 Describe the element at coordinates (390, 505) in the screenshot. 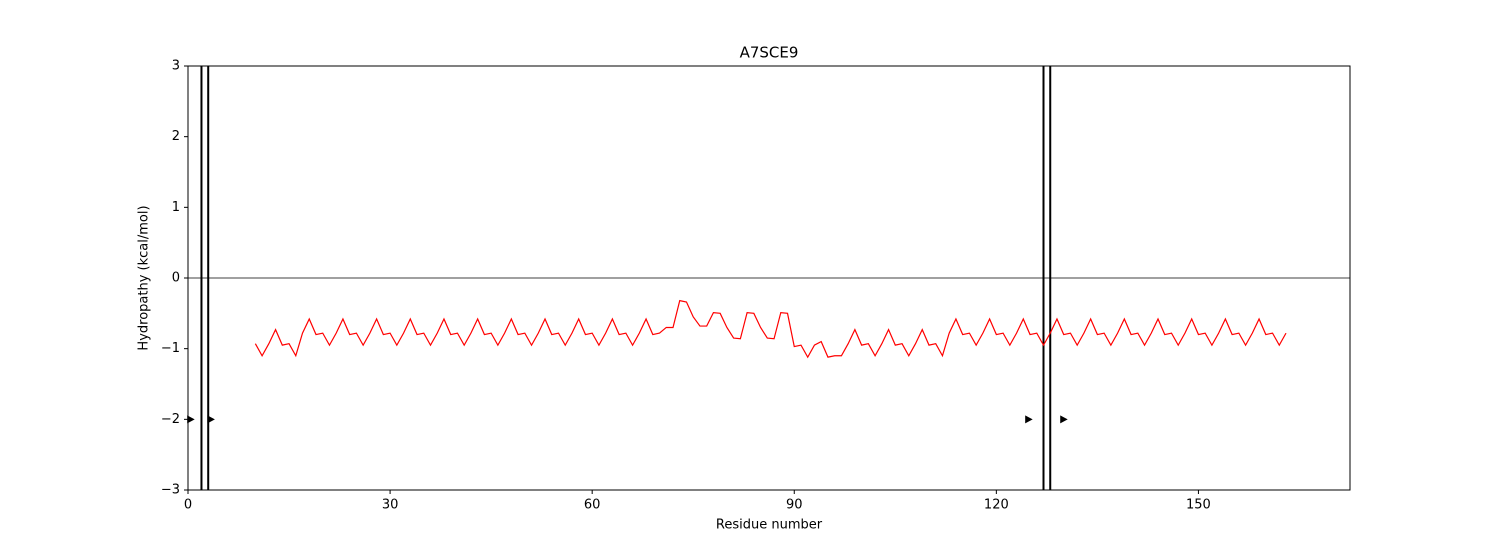

I see `x-tick-label: 30` at that location.